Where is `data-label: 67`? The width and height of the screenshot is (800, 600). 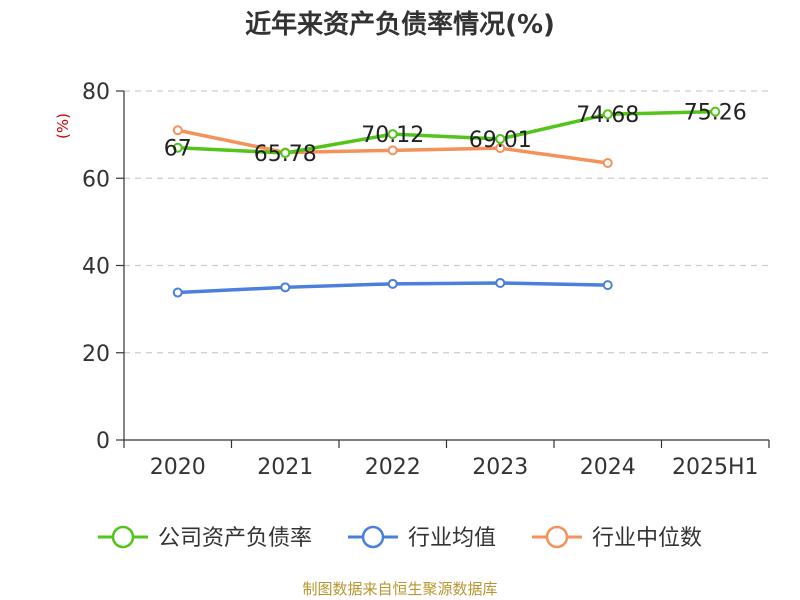 data-label: 67 is located at coordinates (178, 149).